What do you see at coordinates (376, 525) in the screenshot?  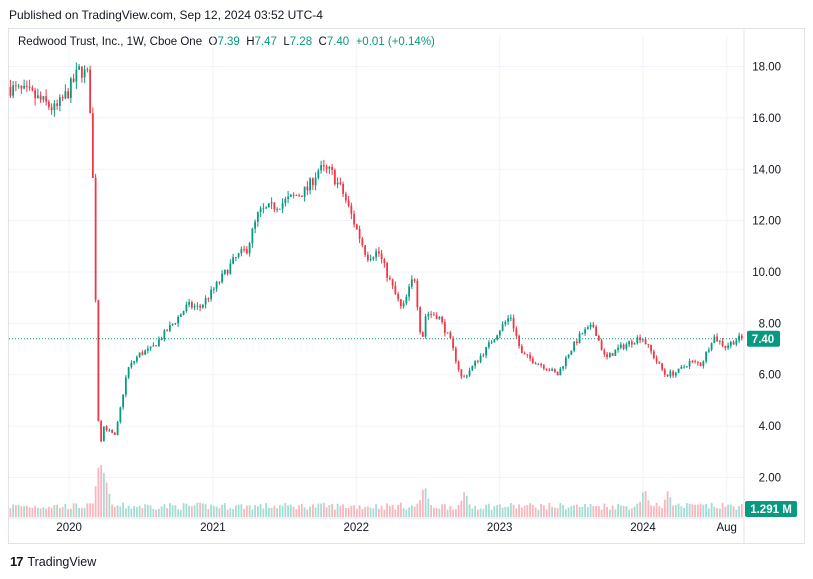 I see `time-axis: 2020 2021 2022 2023 2024 Aug` at bounding box center [376, 525].